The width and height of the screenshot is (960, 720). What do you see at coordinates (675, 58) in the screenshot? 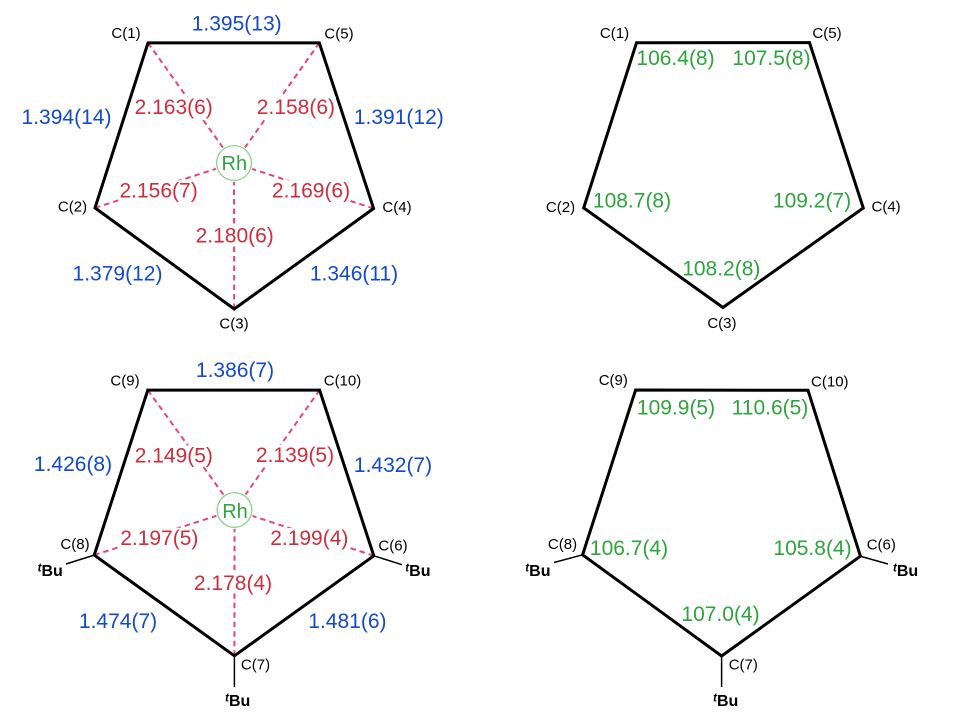
I see `svg-text: 106.4(8)` at bounding box center [675, 58].